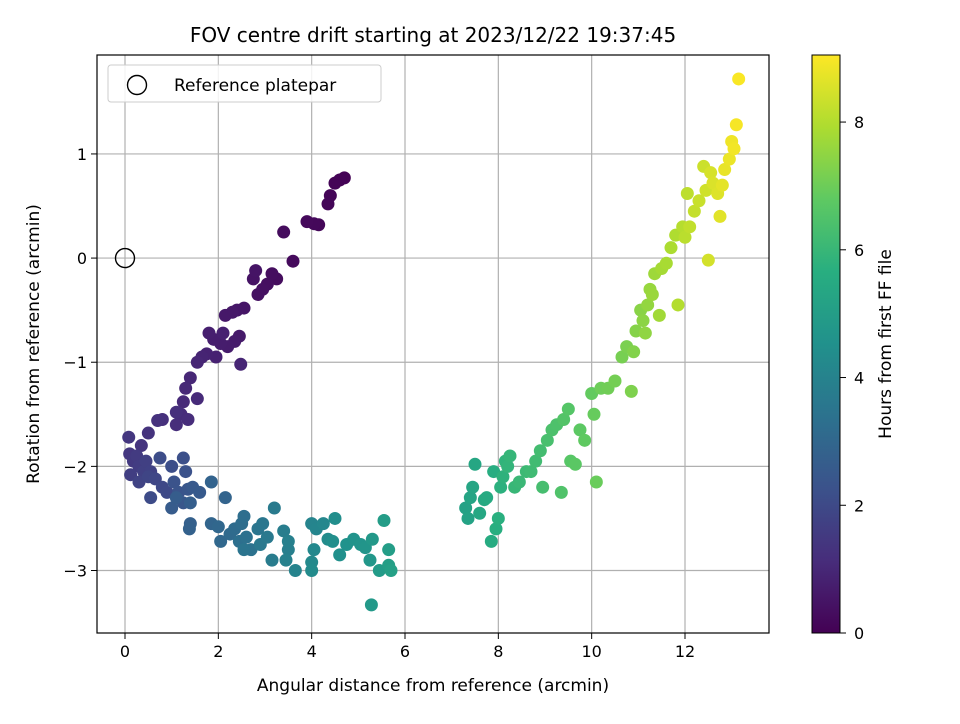  Describe the element at coordinates (859, 633) in the screenshot. I see `colorbar-tick-label: 0` at that location.